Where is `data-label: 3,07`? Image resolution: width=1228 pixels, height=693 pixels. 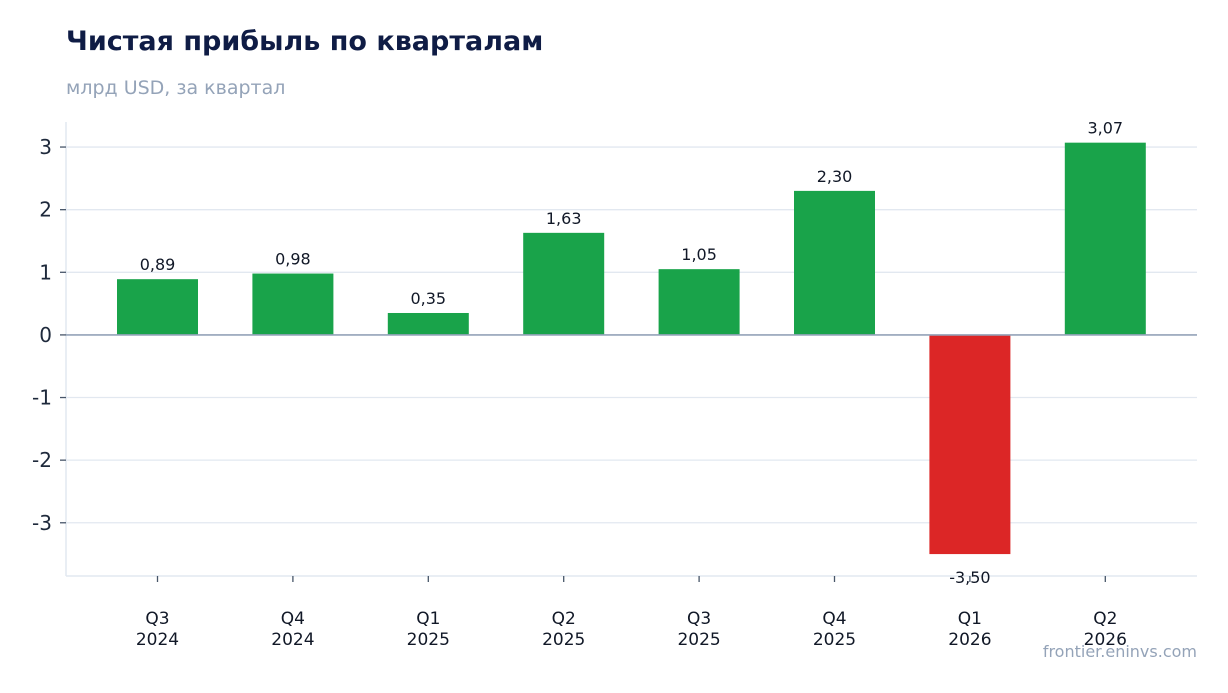
data-label: 3,07 is located at coordinates (1105, 128).